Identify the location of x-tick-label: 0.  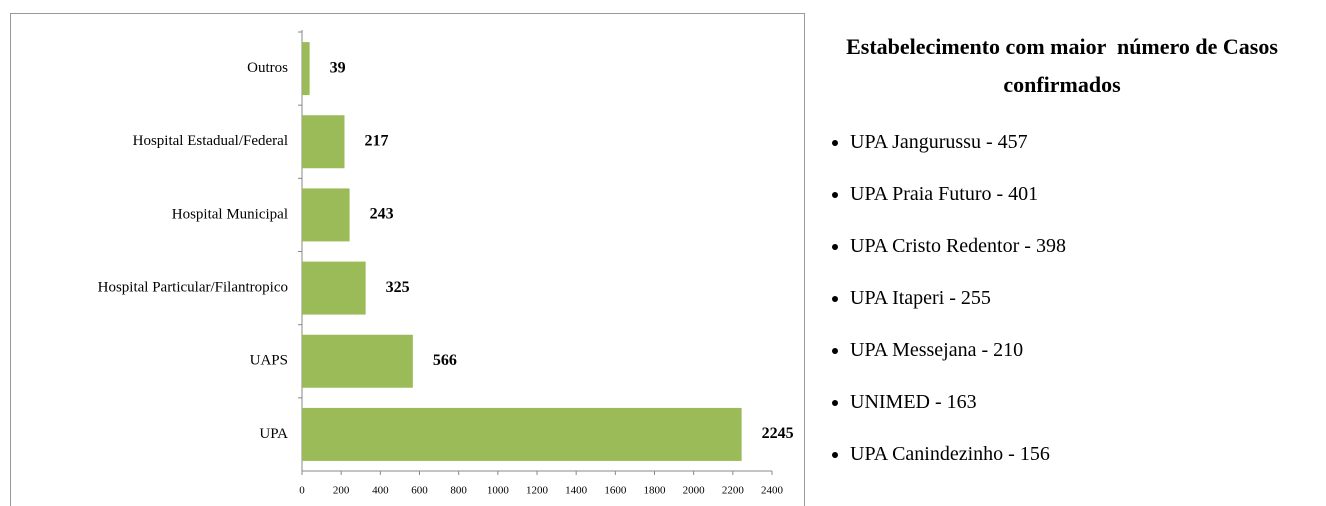
(302, 491).